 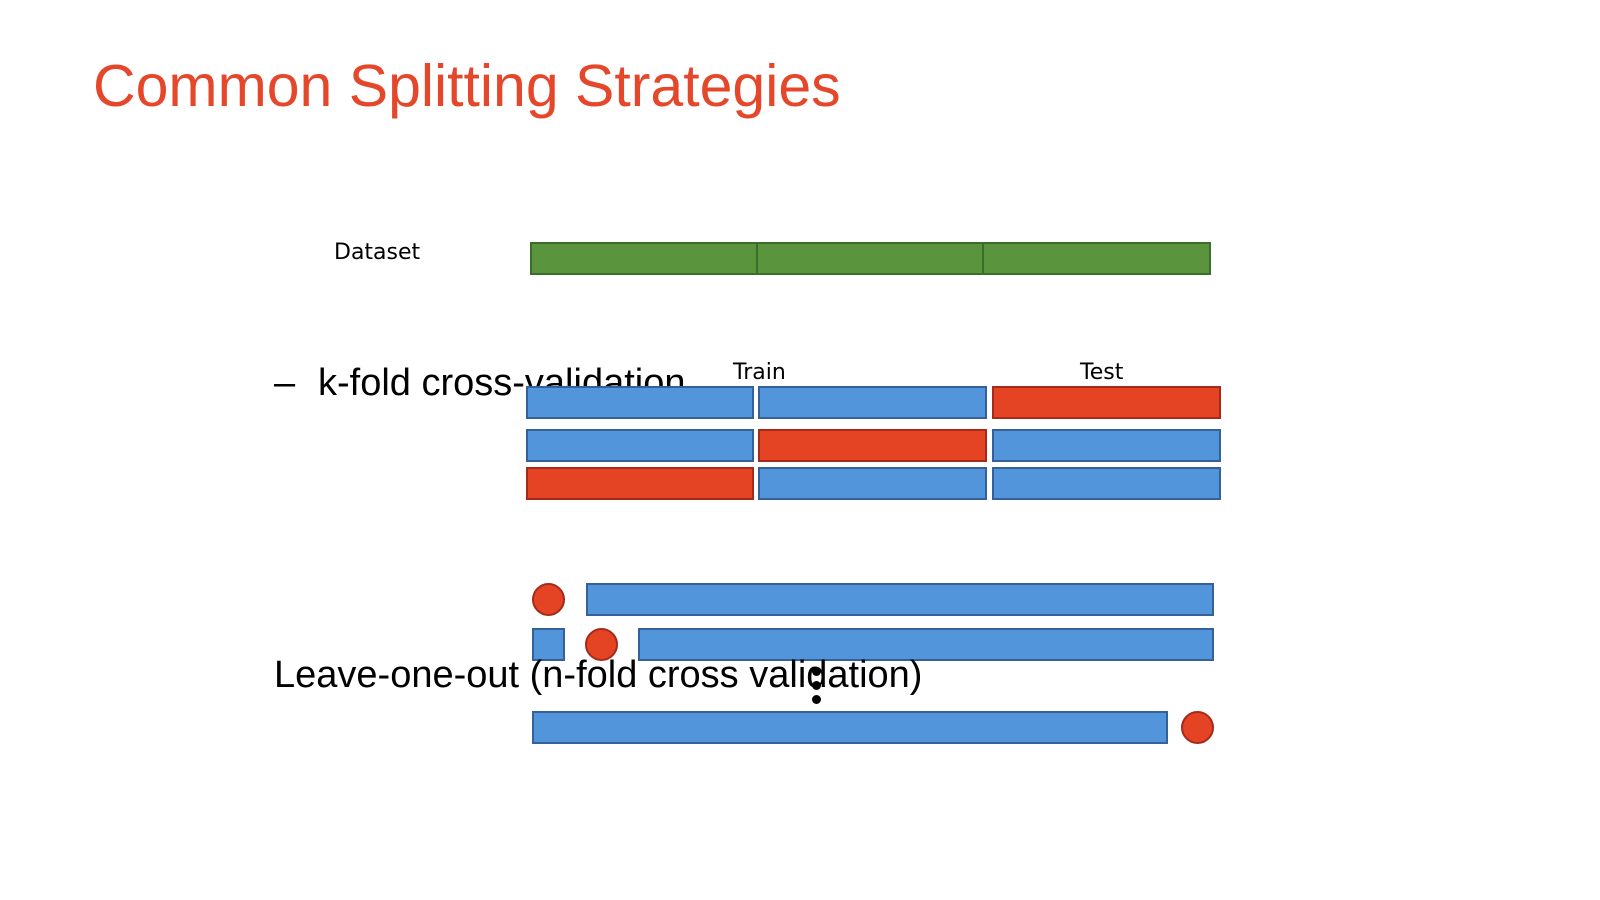 What do you see at coordinates (1106, 402) in the screenshot?
I see `fold1-test-segment` at bounding box center [1106, 402].